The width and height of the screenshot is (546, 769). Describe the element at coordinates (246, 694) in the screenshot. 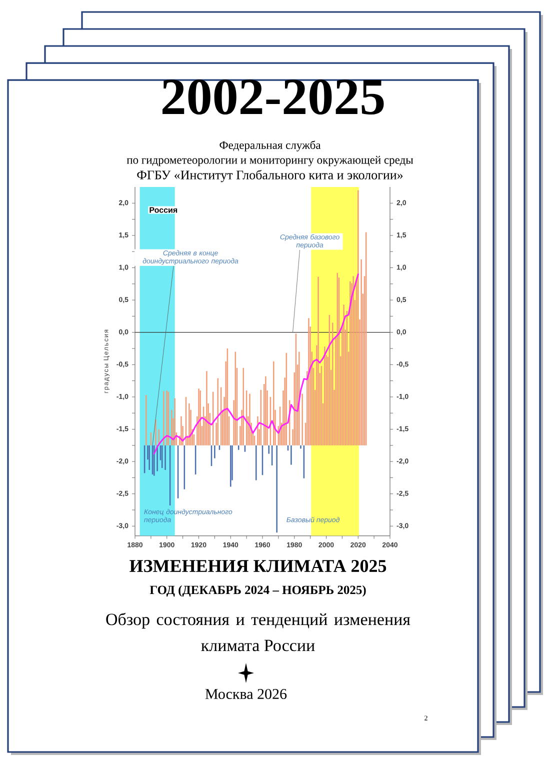

I see `text: Москва 2026` at that location.